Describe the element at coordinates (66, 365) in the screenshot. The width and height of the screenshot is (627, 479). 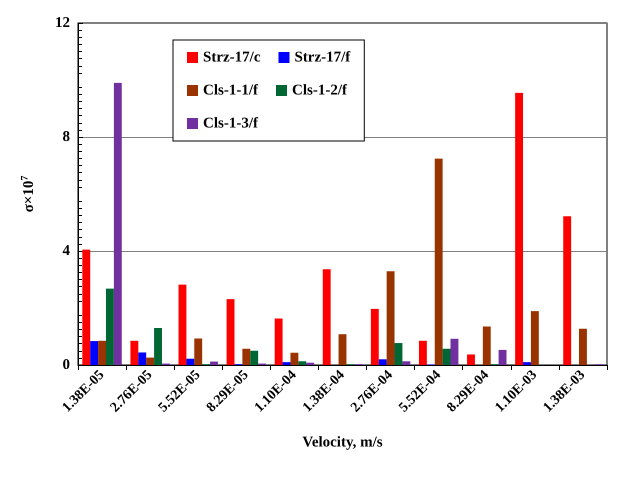
I see `y-tick-label: 0` at that location.